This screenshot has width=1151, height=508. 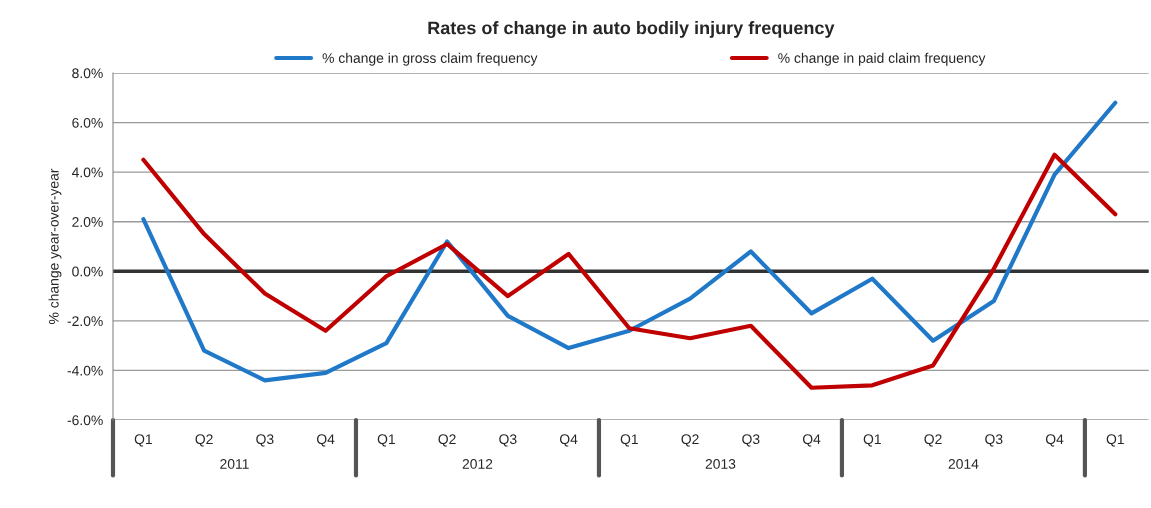 I want to click on y-tick-label: 8.0%, so click(x=87, y=73).